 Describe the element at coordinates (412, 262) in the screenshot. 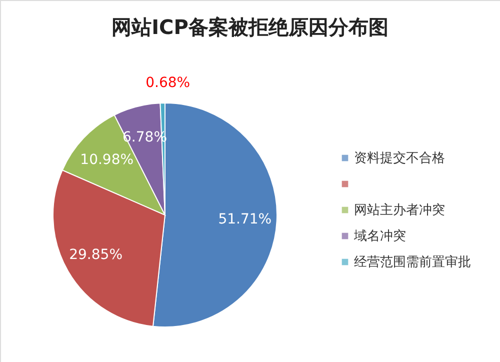

I see `legend-label: 经营范围需前置审批` at that location.